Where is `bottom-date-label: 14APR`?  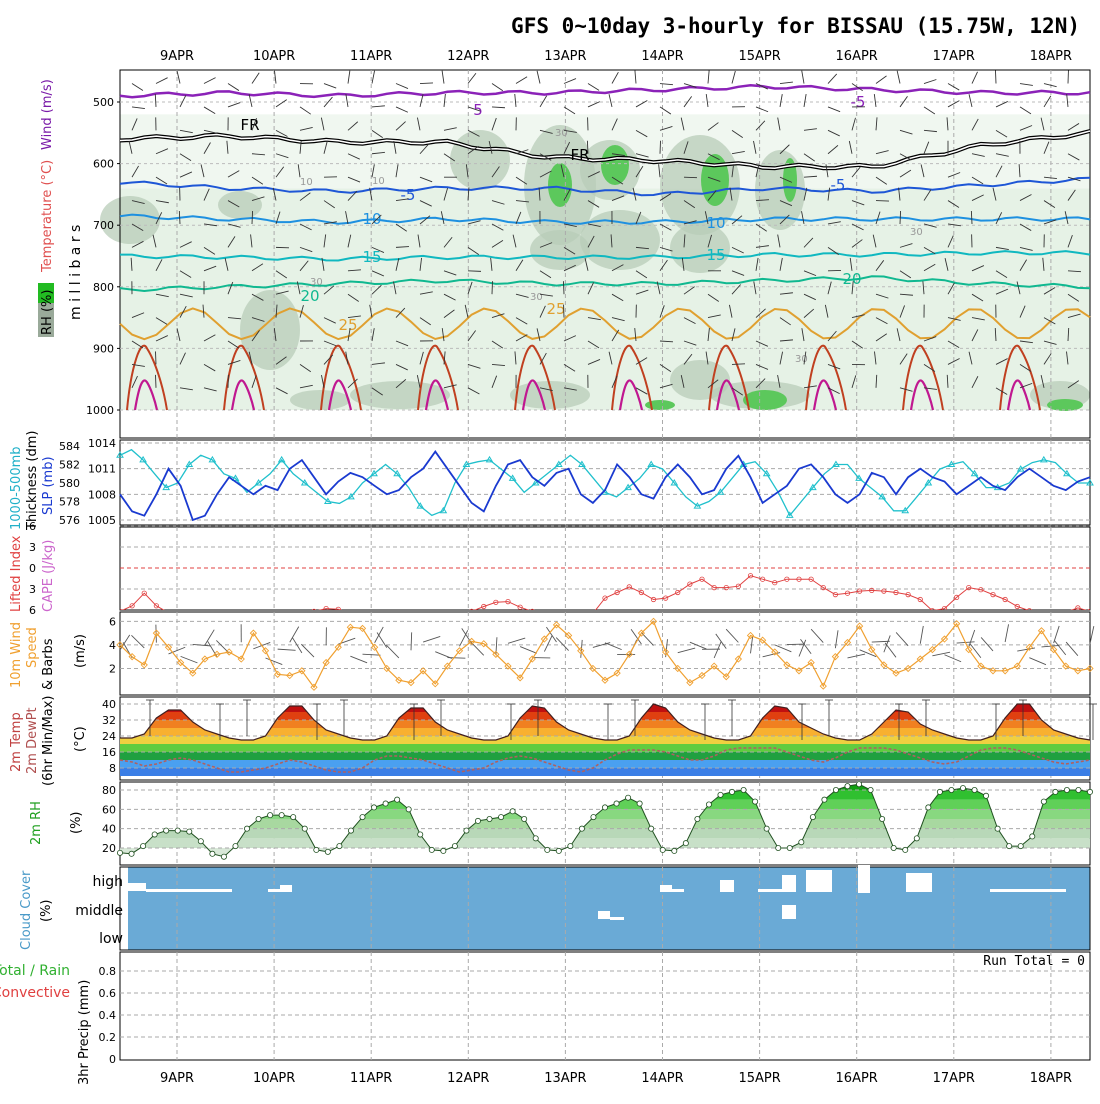
bottom-date-label: 14APR is located at coordinates (662, 1078).